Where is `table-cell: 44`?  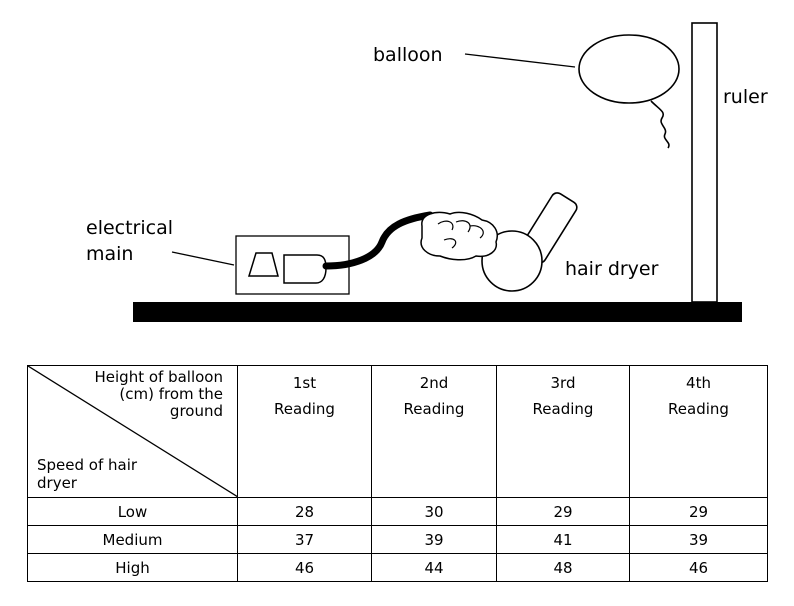
table-cell: 44 is located at coordinates (434, 567).